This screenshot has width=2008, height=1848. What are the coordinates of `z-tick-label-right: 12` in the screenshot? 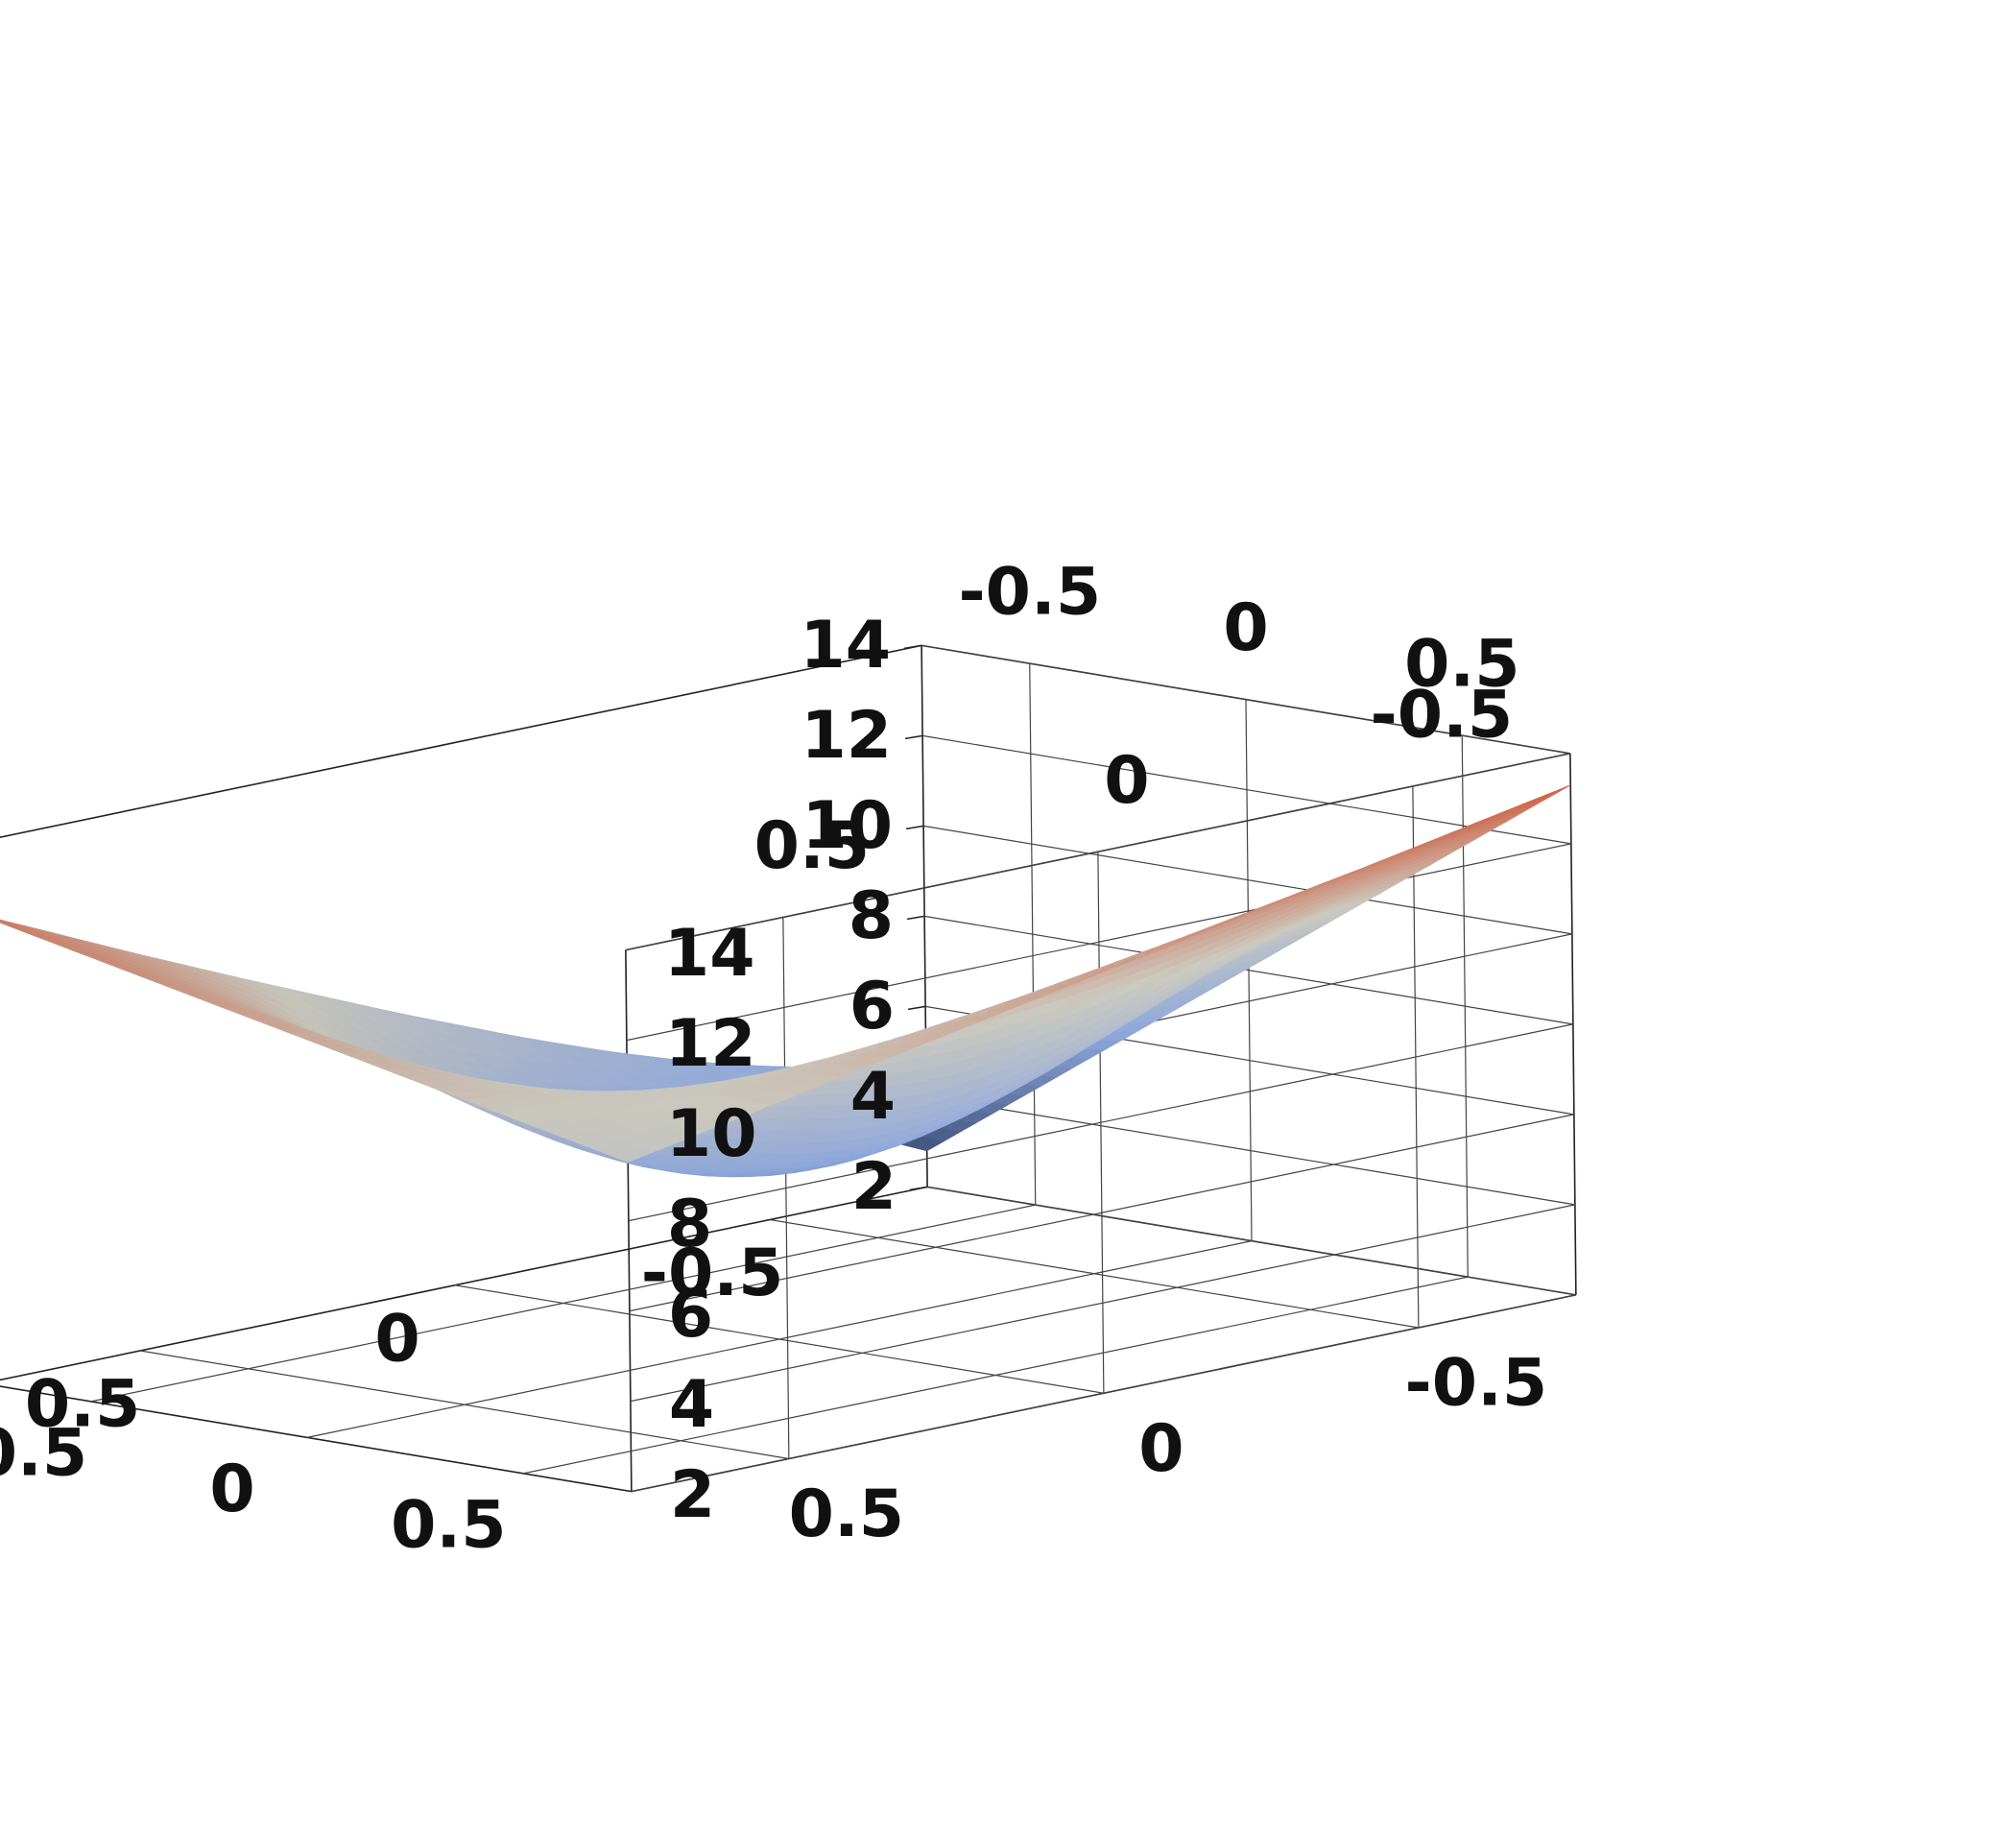 It's located at (710, 1044).